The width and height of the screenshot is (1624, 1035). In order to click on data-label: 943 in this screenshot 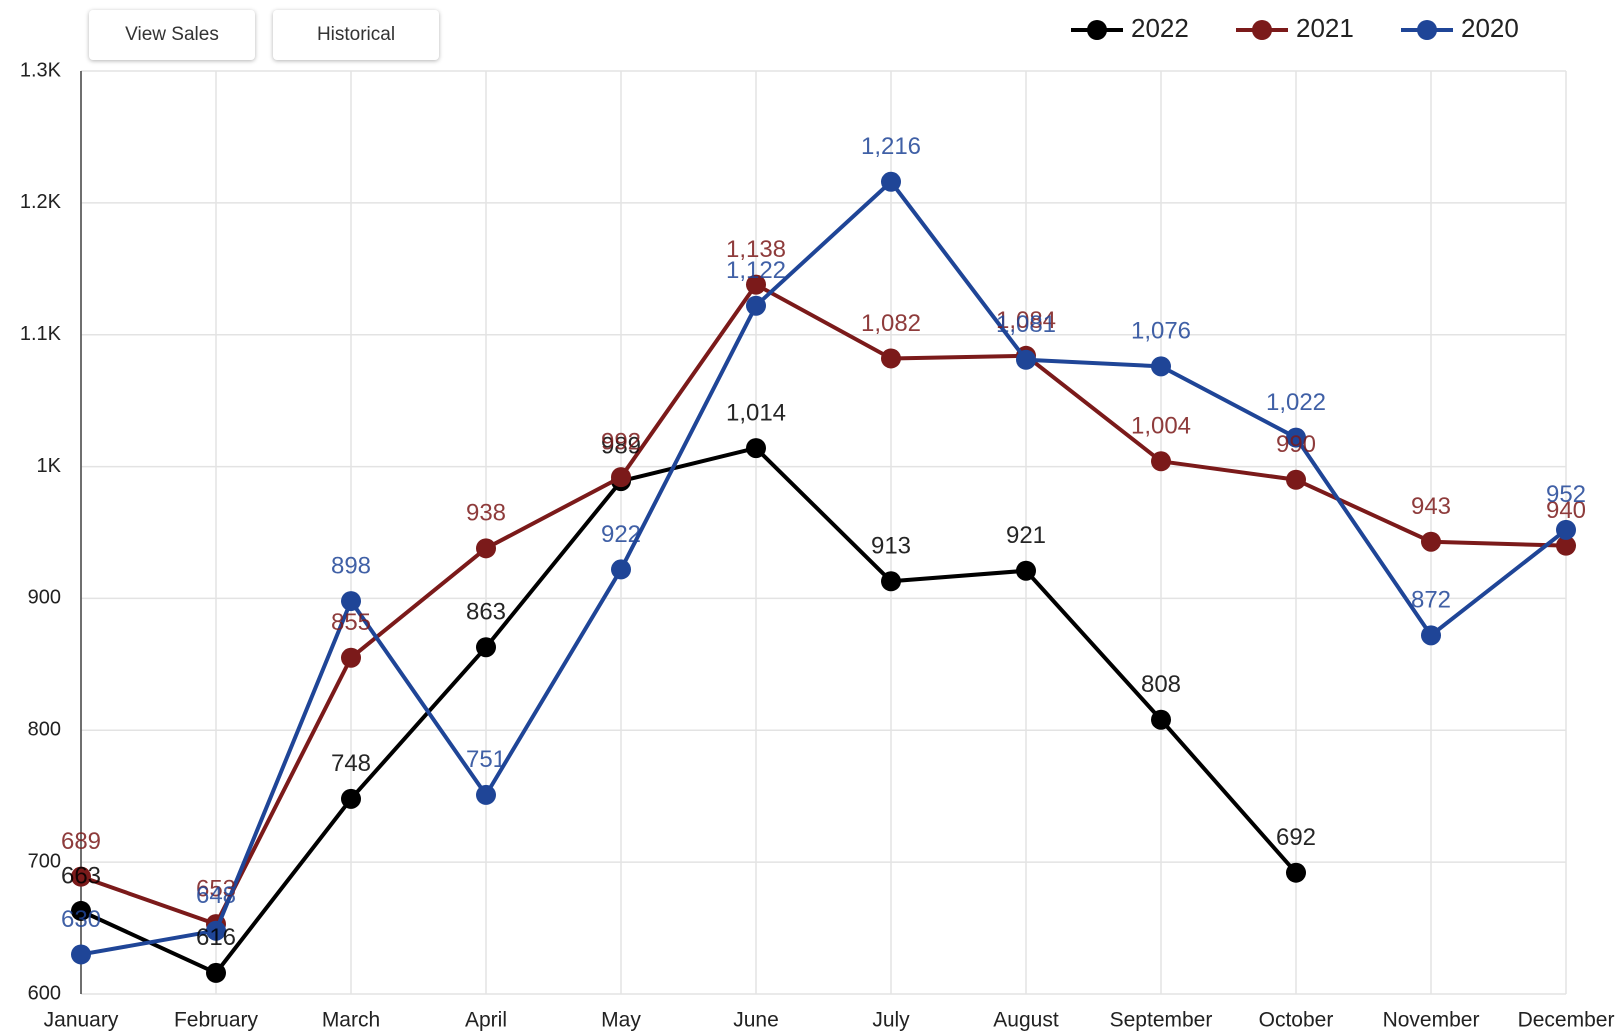, I will do `click(1431, 506)`.